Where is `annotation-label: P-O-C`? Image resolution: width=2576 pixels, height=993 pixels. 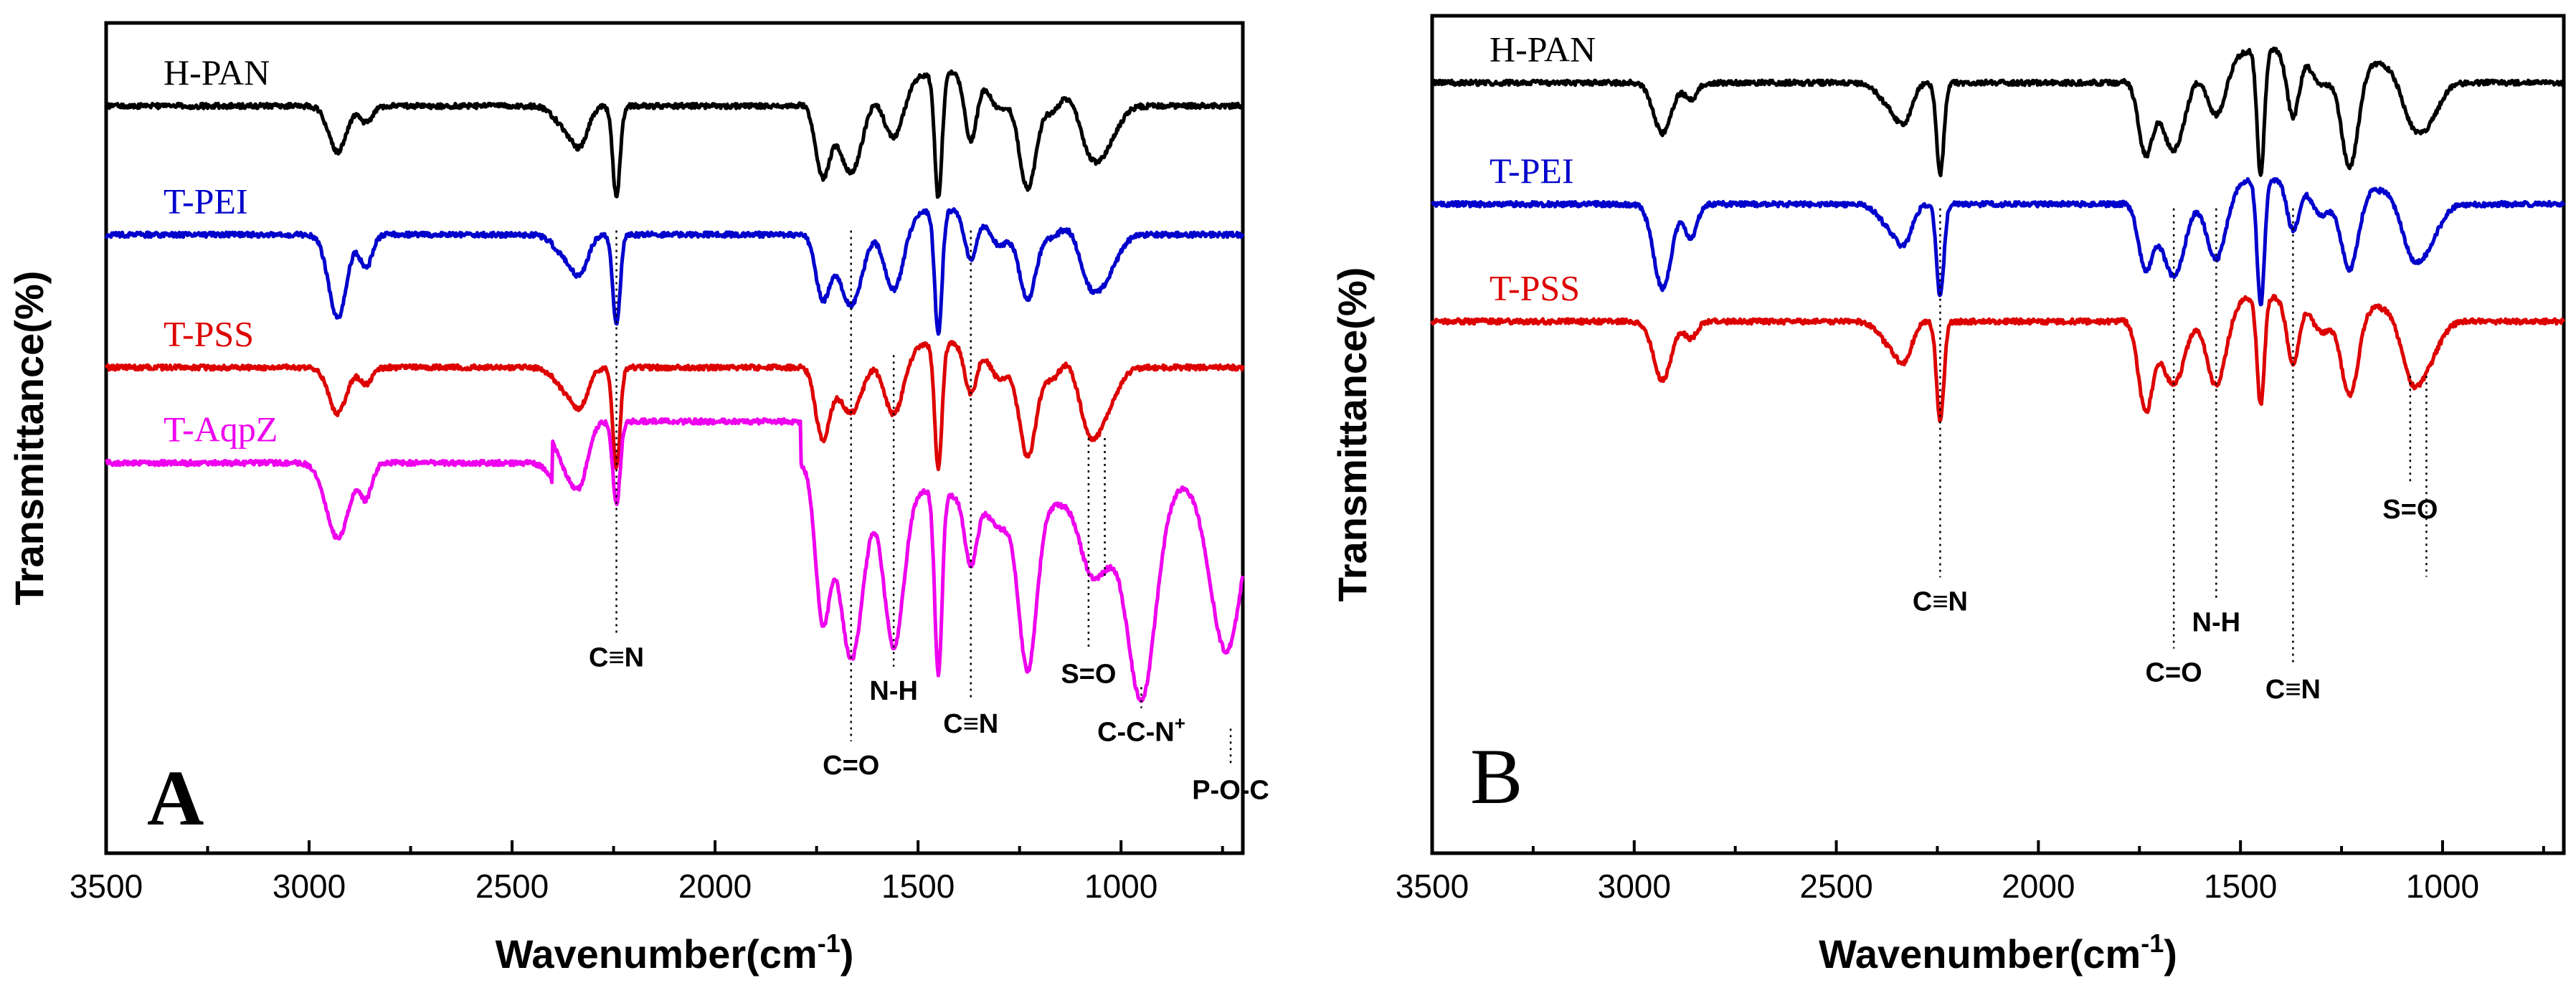
annotation-label: P-O-C is located at coordinates (1230, 791).